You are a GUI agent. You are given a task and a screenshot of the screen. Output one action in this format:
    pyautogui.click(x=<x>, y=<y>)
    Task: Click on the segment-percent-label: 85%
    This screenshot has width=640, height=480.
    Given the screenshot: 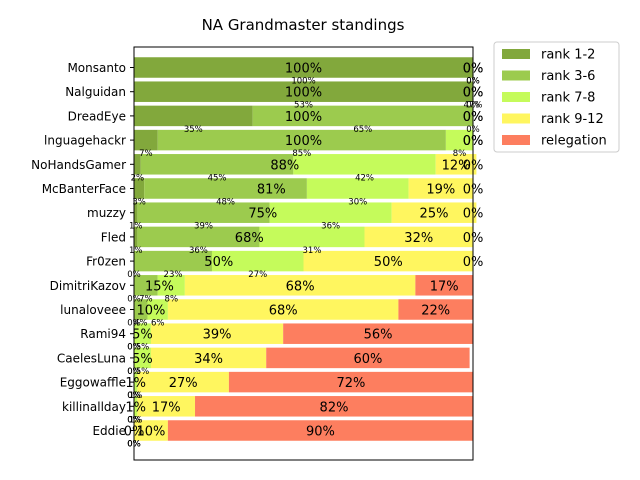 What is the action you would take?
    pyautogui.click(x=301, y=154)
    